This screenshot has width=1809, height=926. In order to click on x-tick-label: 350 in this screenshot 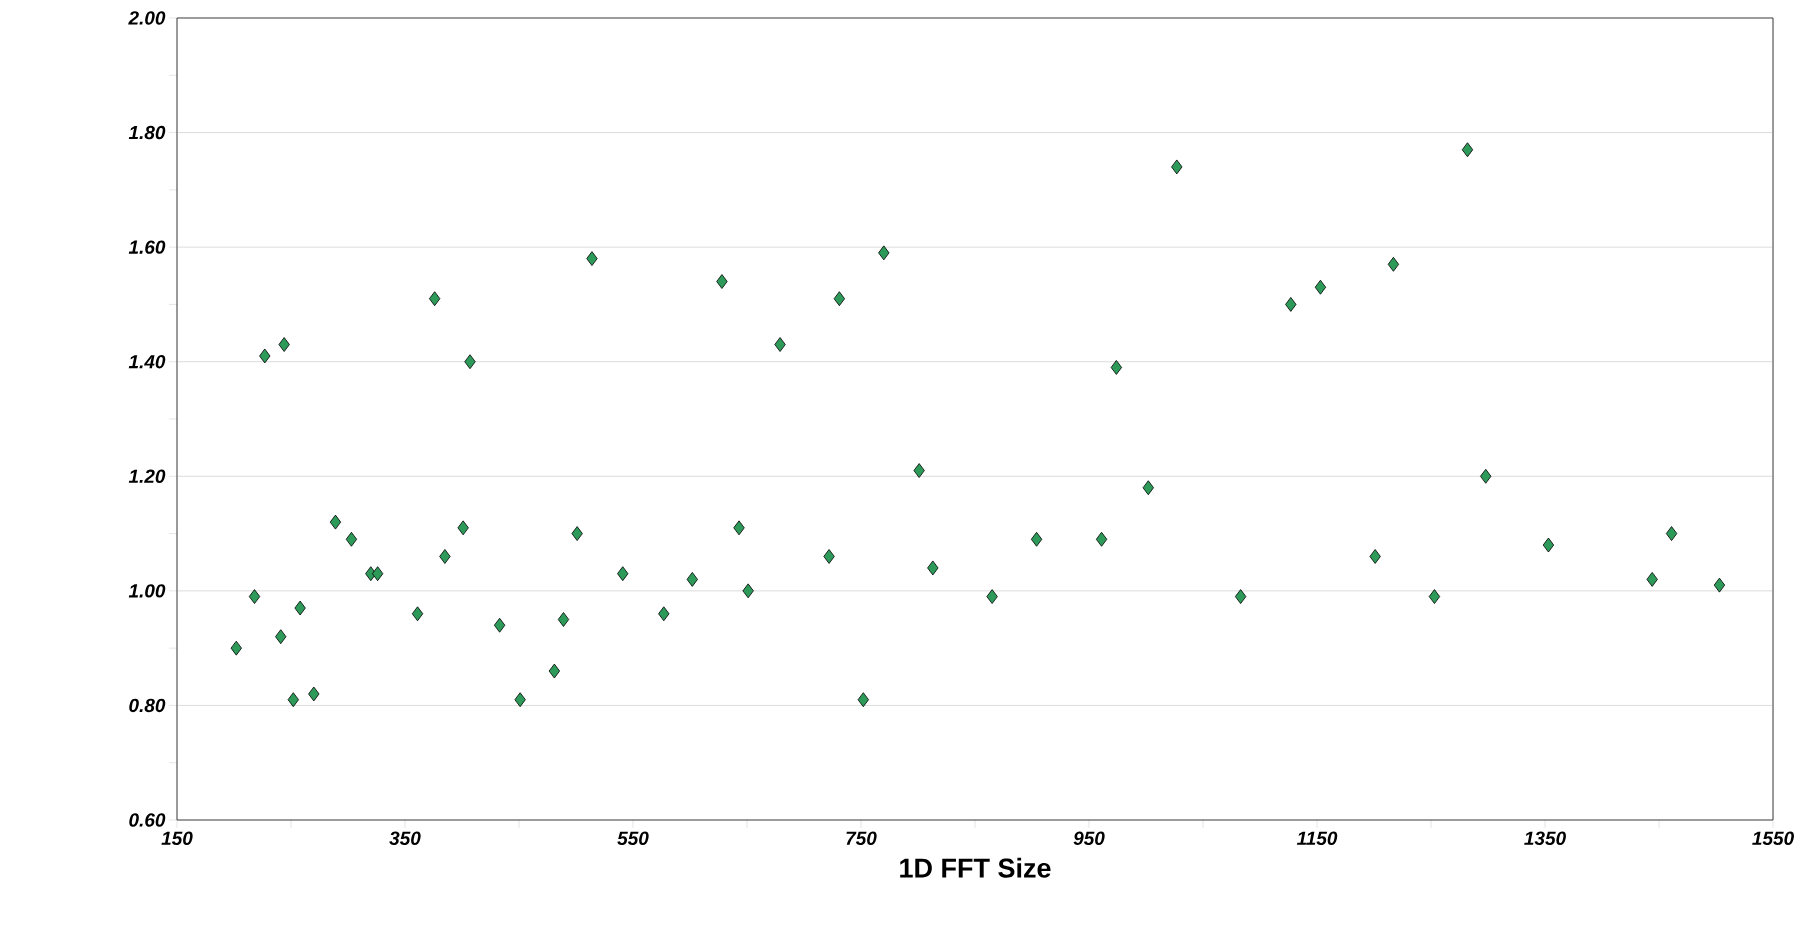, I will do `click(405, 838)`.